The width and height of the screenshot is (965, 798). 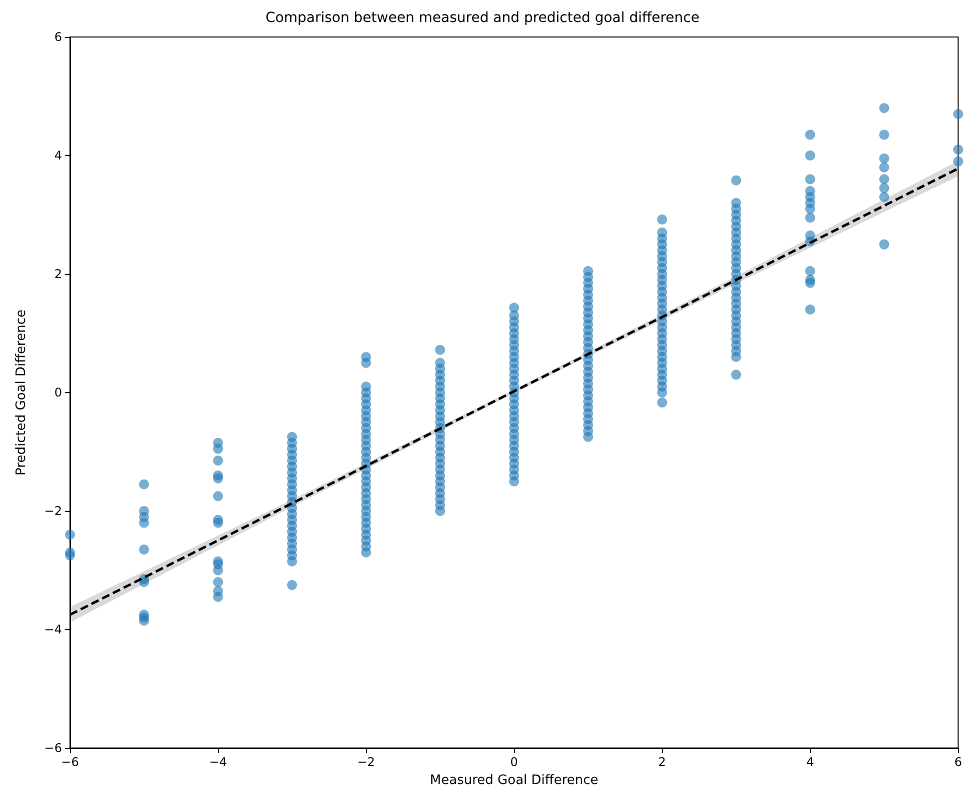 I want to click on y-tick-label: 2, so click(x=58, y=274).